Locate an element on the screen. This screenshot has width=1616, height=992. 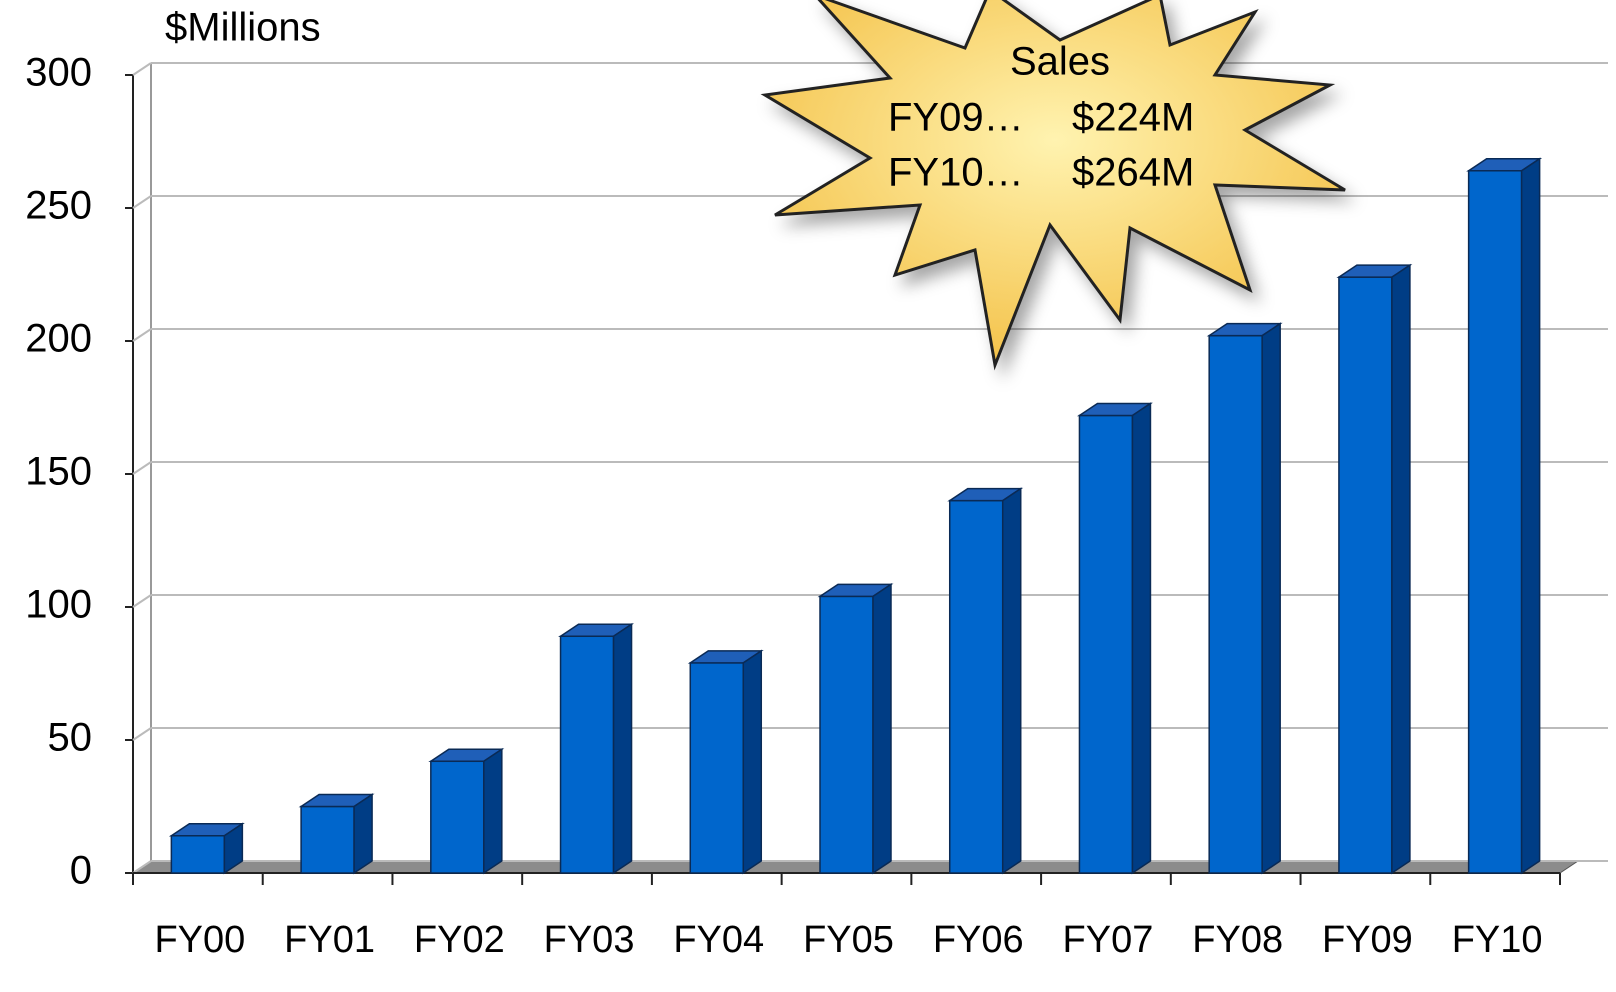
annotation: $264M is located at coordinates (1133, 173).